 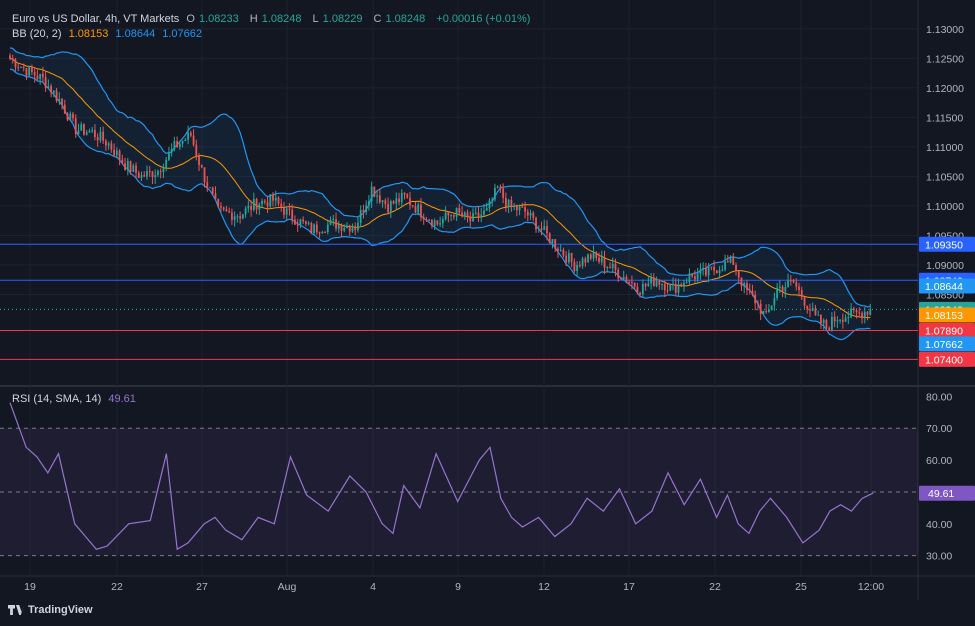 I want to click on ohlc-open: O 1.08233, so click(x=212, y=19).